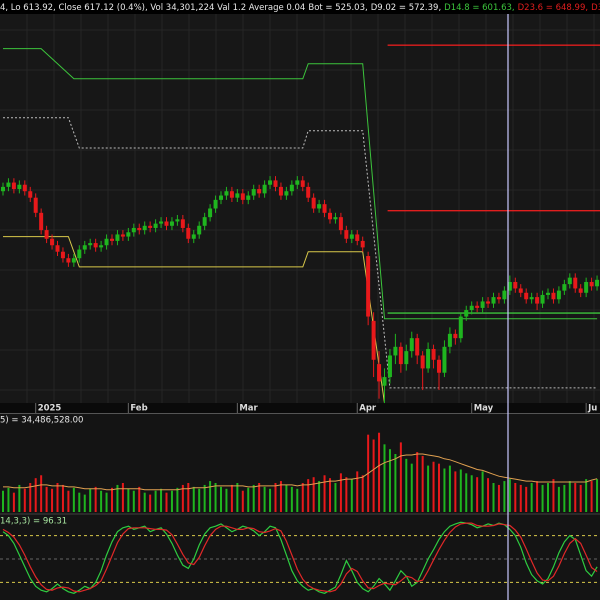  I want to click on level-label: Bot = 525.03,, so click(337, 8).